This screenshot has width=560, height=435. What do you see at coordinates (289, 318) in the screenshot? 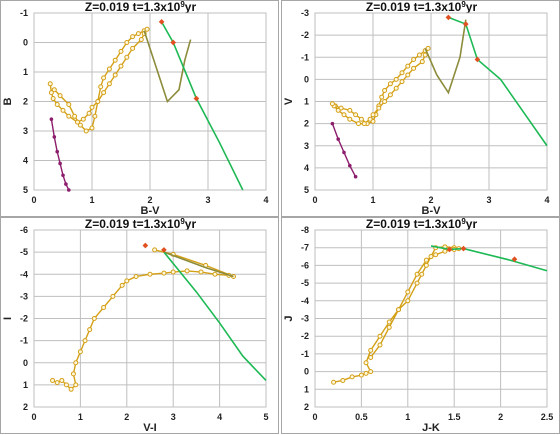
I see `y-axis-label: J` at bounding box center [289, 318].